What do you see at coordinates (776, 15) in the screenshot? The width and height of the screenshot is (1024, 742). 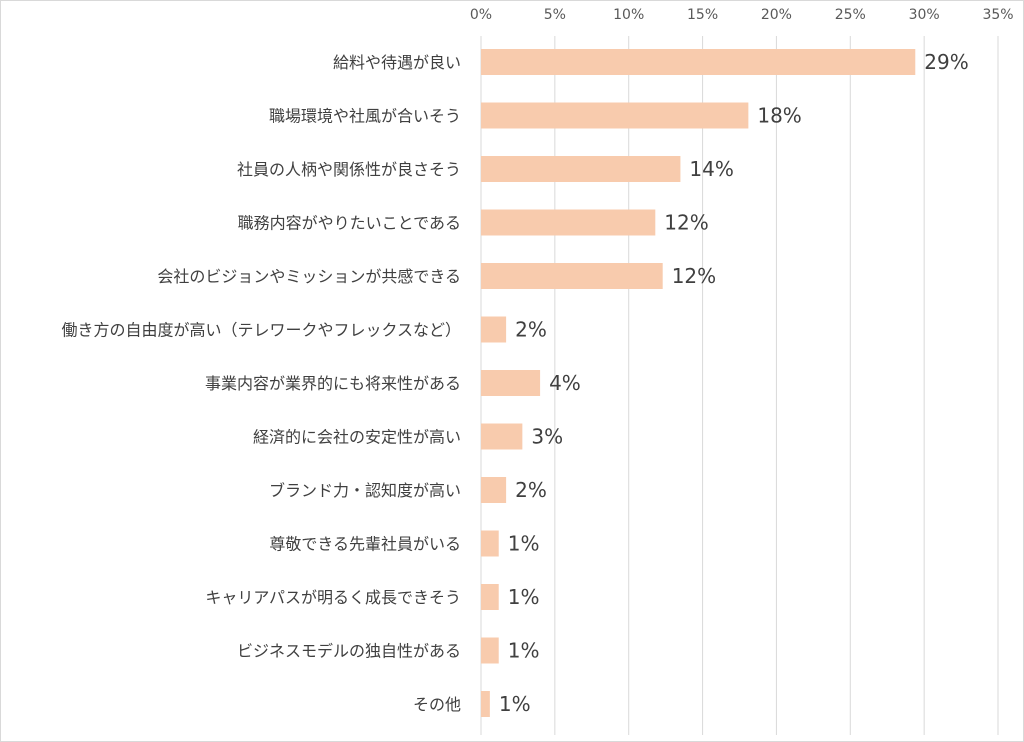 I see `x-tick-label: 20%` at bounding box center [776, 15].